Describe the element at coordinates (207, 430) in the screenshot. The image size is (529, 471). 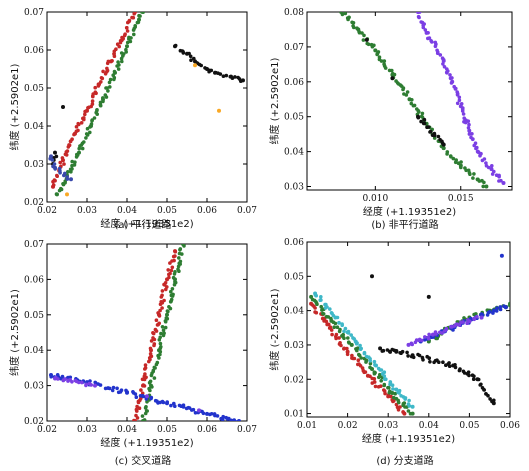
I see `xtick-label-c-4: 0.06` at that location.